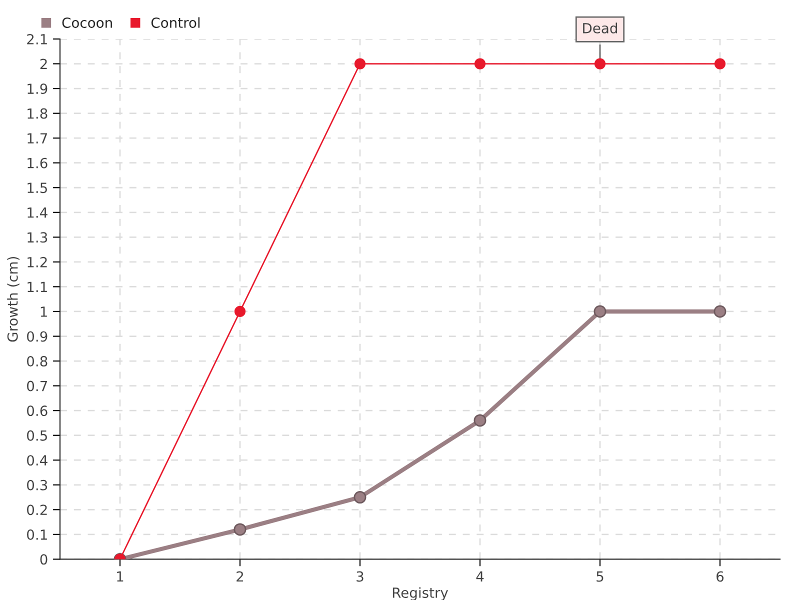 The width and height of the screenshot is (800, 600). What do you see at coordinates (38, 138) in the screenshot?
I see `y-tick-label: 1.7` at bounding box center [38, 138].